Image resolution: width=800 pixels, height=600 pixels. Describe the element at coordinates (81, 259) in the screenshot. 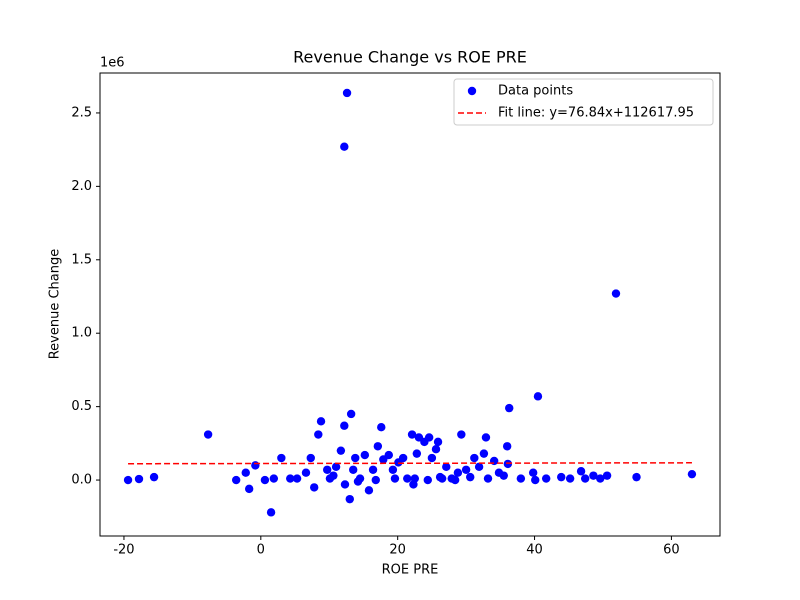

I see `y-tick-label: 1.5` at that location.